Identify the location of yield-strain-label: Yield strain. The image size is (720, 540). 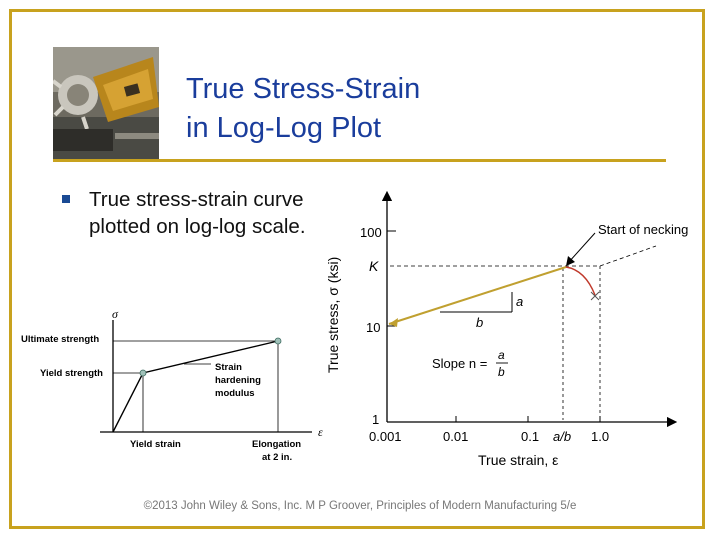
(155, 444).